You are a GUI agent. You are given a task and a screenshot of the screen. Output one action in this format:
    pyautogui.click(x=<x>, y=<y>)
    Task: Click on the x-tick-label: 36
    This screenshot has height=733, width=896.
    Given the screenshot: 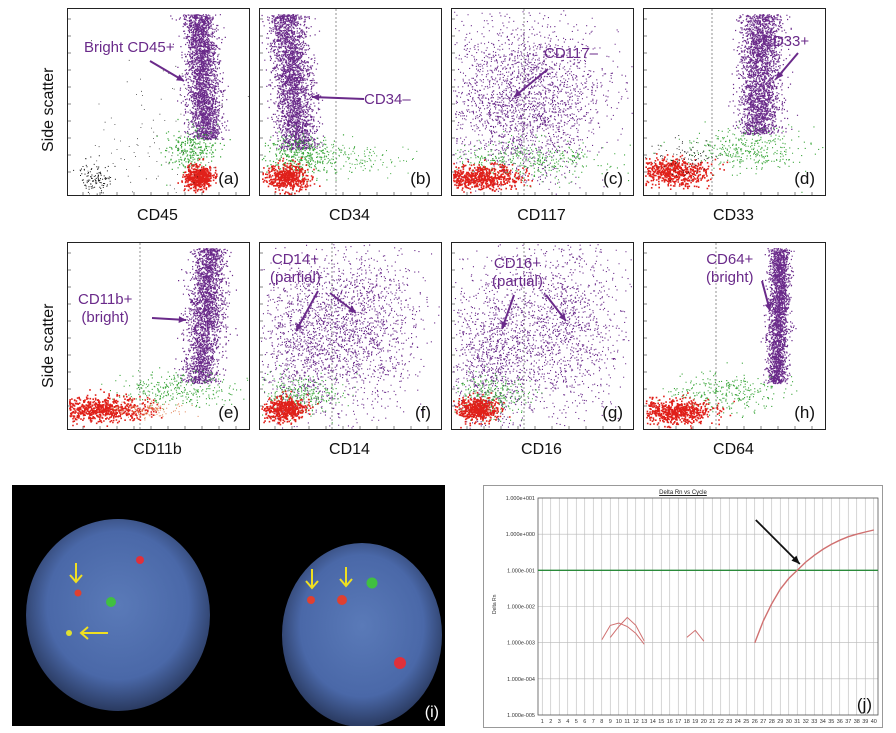 What is the action you would take?
    pyautogui.click(x=840, y=722)
    